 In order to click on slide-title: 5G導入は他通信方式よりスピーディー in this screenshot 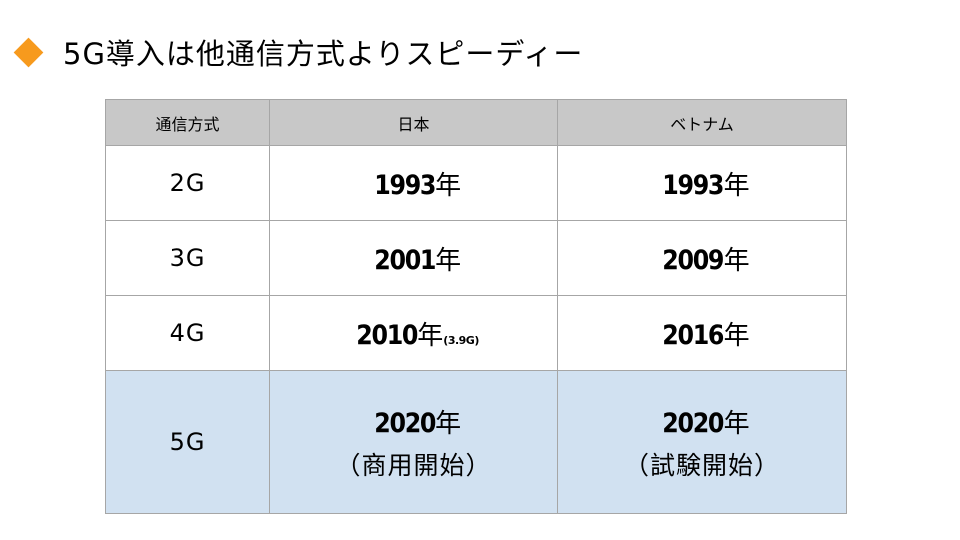, I will do `click(323, 54)`.